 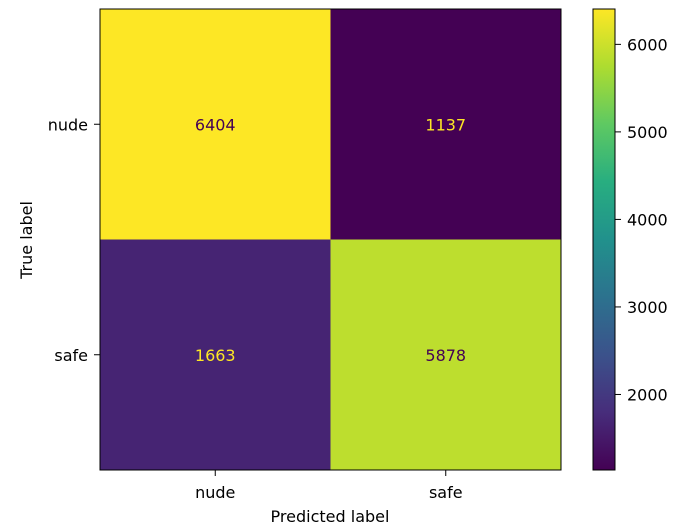 I want to click on colorbar-ticks: 2000 3000 4000 5000 6000, so click(x=641, y=219).